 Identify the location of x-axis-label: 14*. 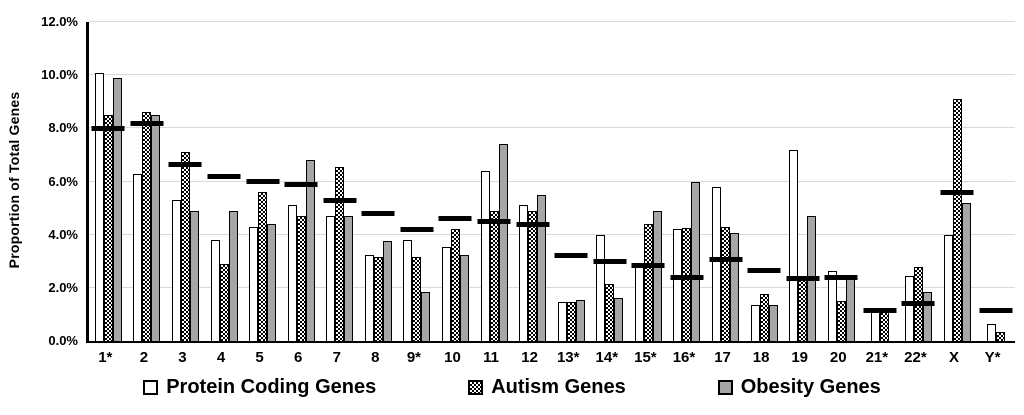
(607, 357).